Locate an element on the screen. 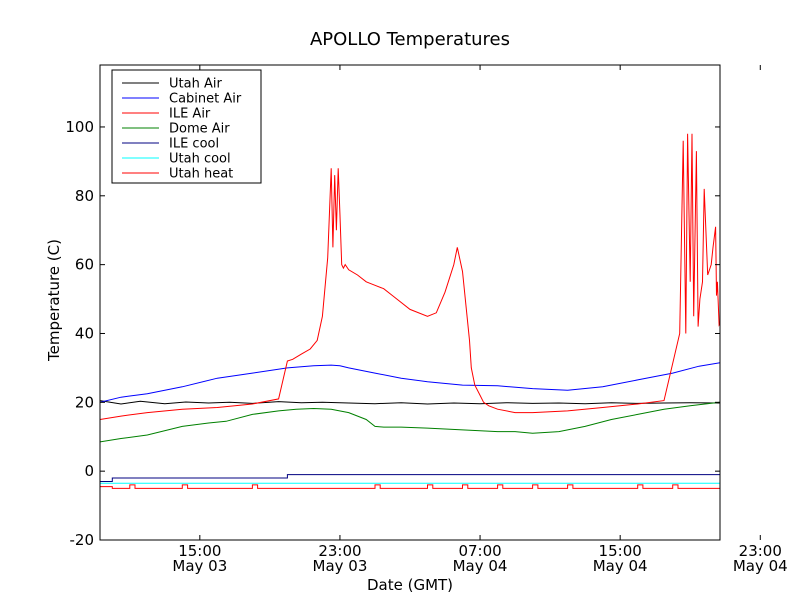 This screenshot has height=600, width=800. x-axis-label: Date (GMT) is located at coordinates (410, 585).